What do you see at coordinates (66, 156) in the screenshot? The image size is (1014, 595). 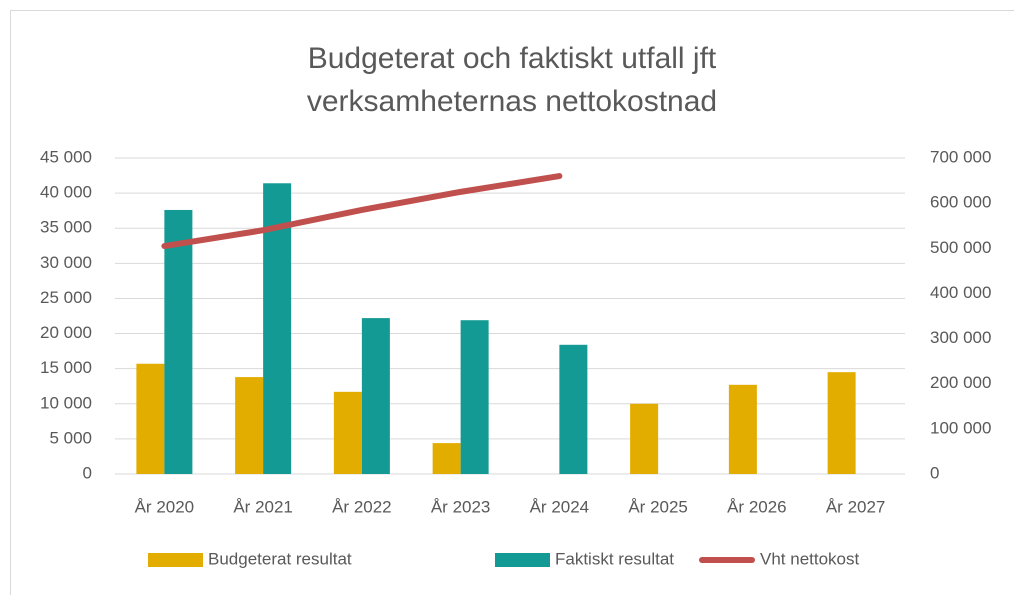 I see `y-tick-label: 45 000` at bounding box center [66, 156].